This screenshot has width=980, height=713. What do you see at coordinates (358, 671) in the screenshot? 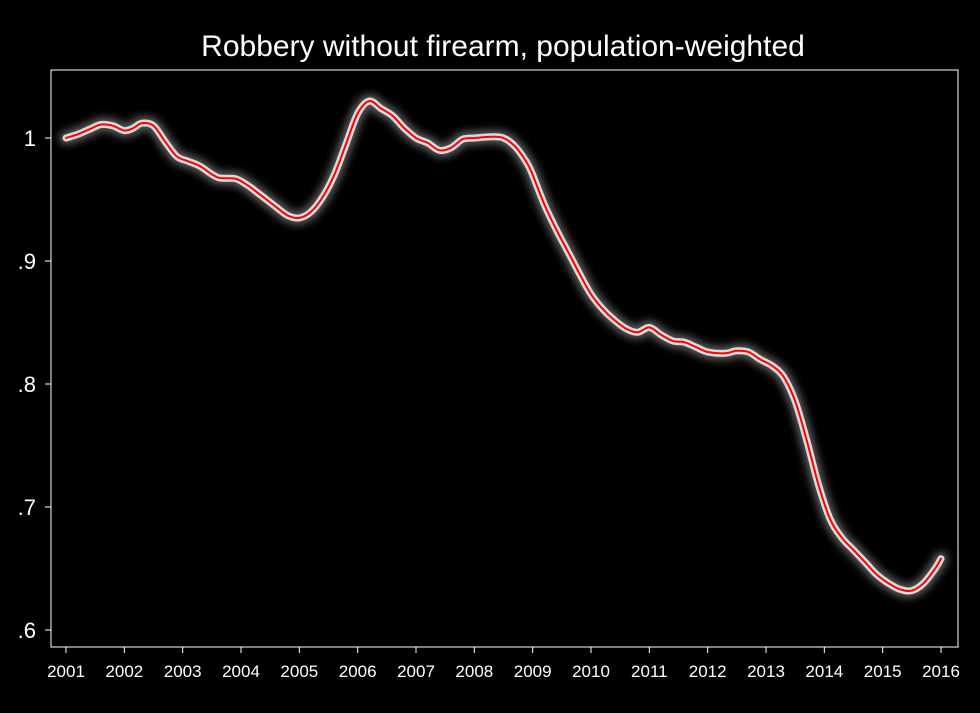
I see `x-tick-label: 2006` at bounding box center [358, 671].